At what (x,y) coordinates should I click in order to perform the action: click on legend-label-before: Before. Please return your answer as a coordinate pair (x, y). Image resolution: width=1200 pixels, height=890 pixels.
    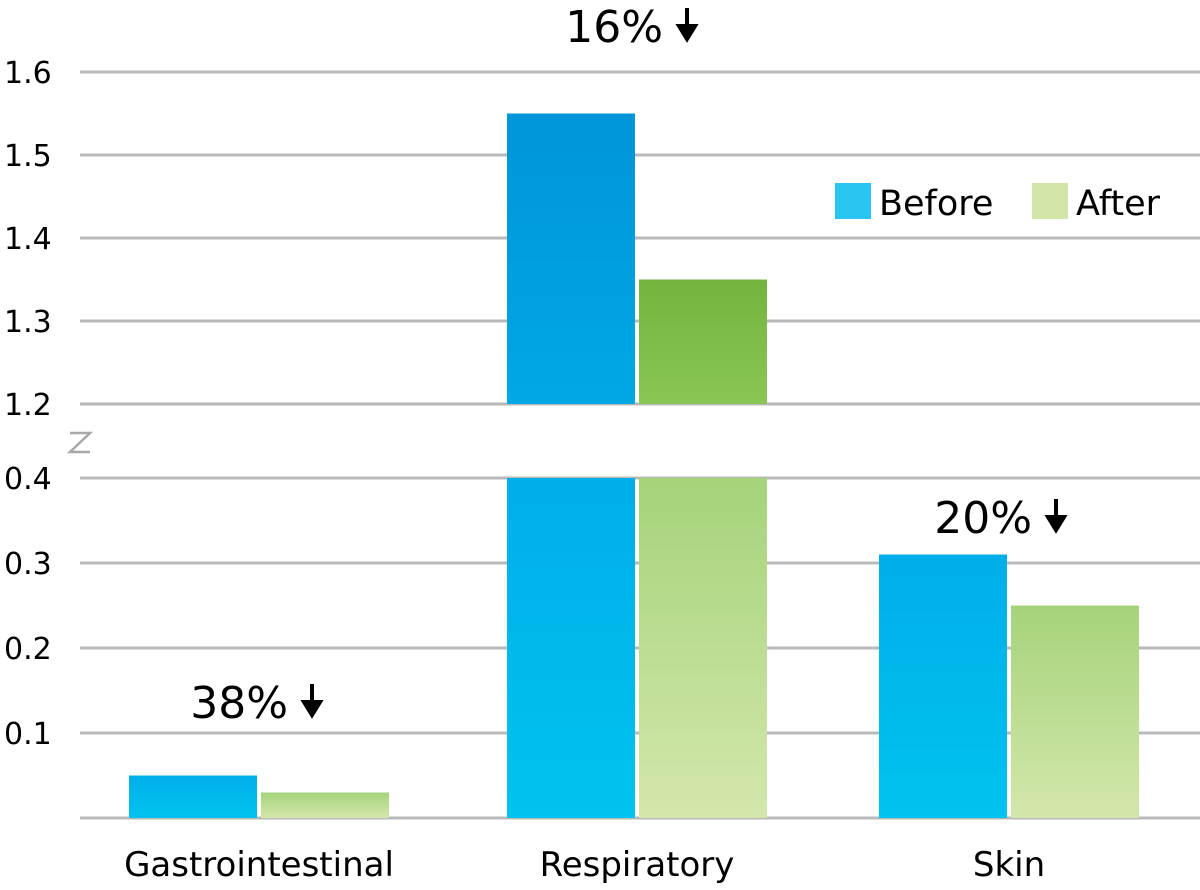
    Looking at the image, I should click on (936, 204).